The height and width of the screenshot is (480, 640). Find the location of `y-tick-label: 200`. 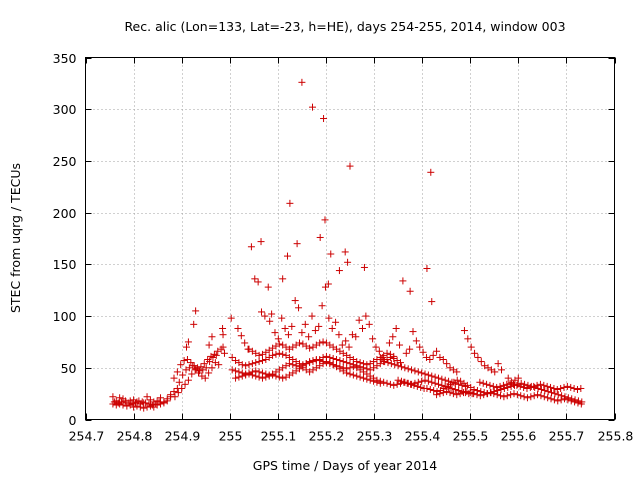

y-tick-label: 200 is located at coordinates (65, 213).